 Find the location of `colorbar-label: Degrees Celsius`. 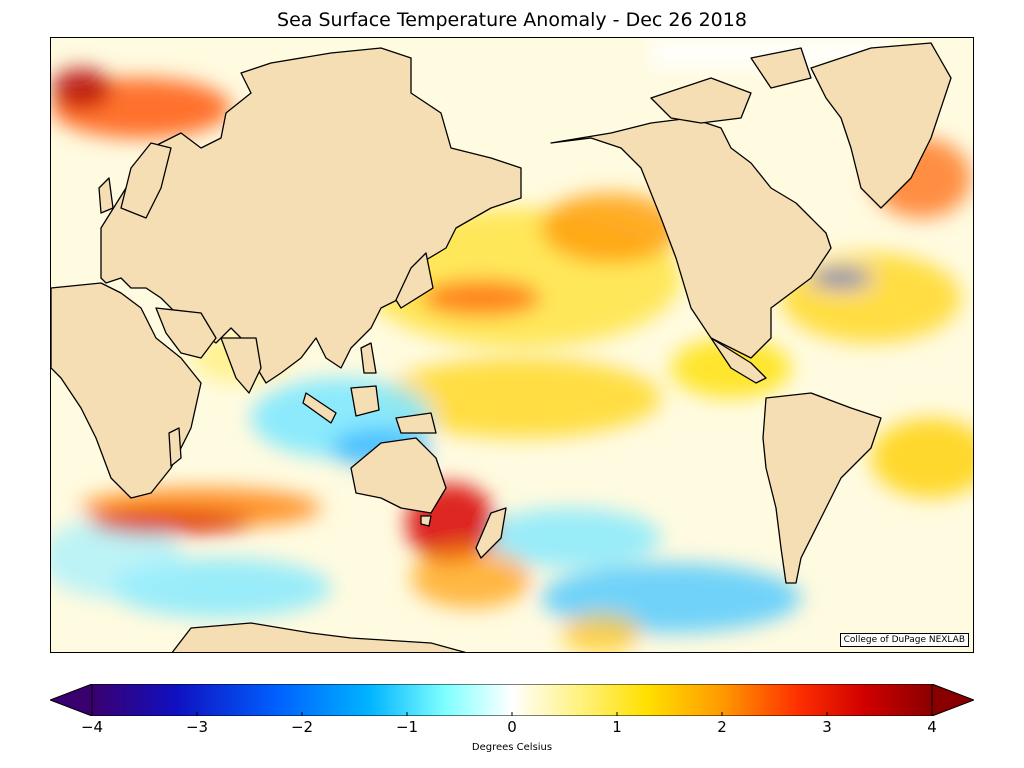

colorbar-label: Degrees Celsius is located at coordinates (512, 747).